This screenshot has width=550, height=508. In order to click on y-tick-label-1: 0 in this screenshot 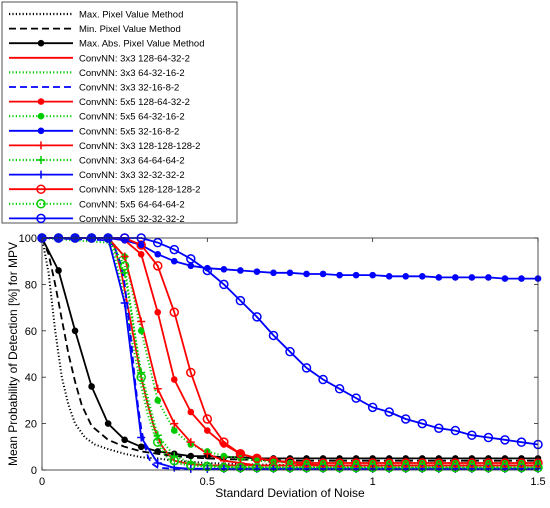, I will do `click(34, 471)`.